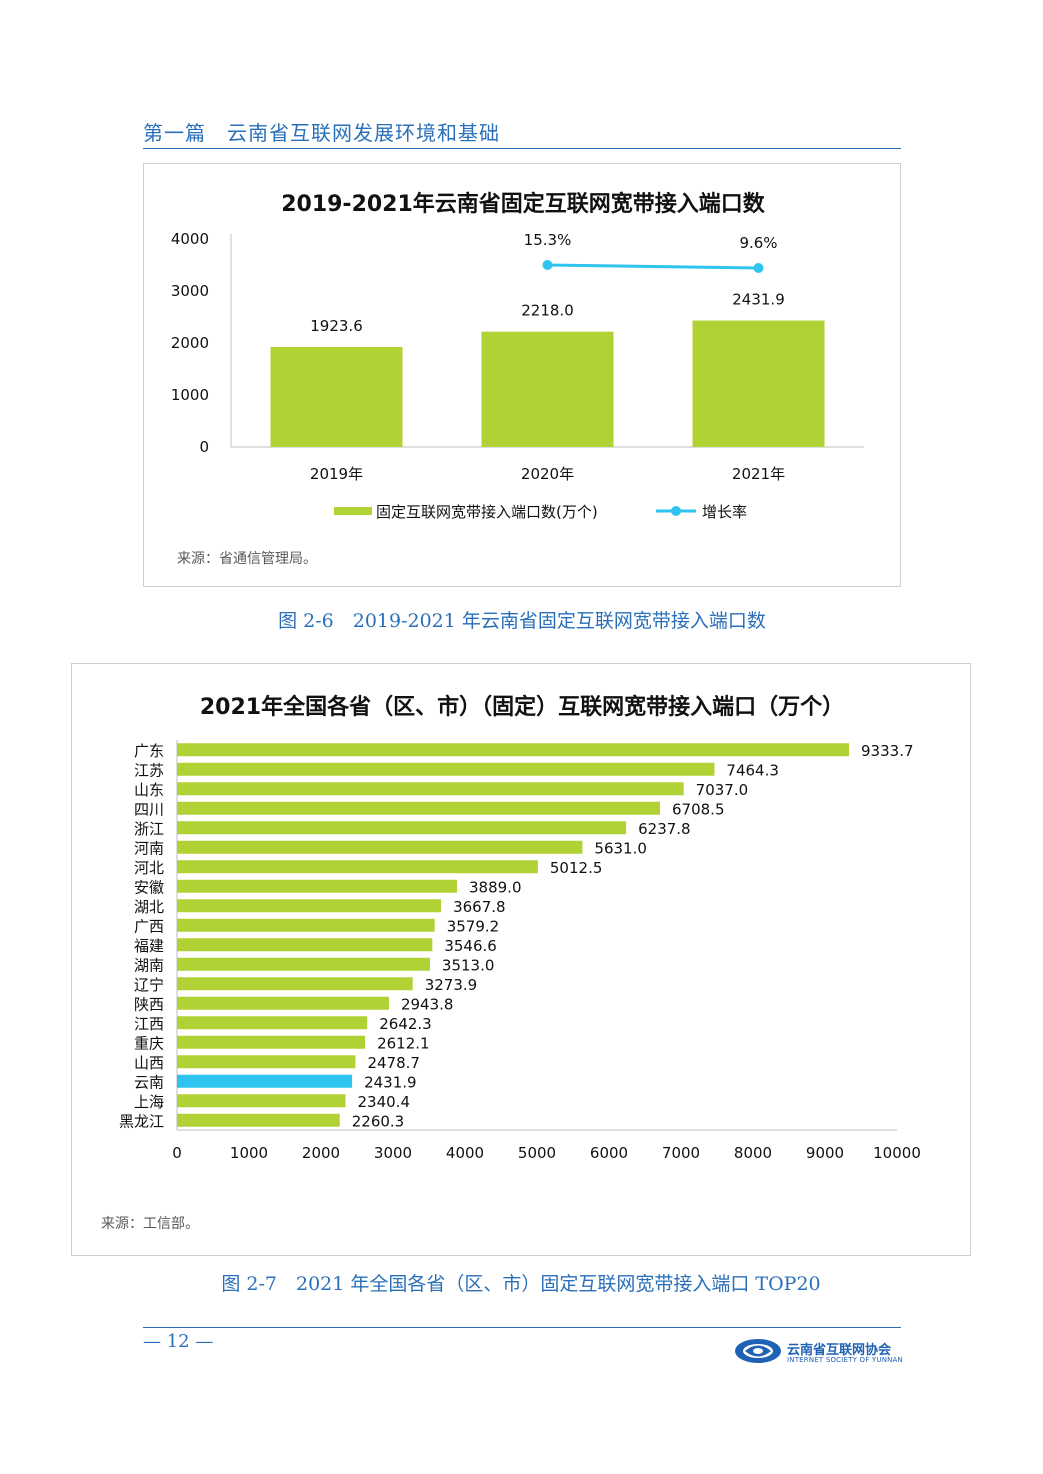 This screenshot has height=1474, width=1043. I want to click on bar-data-label: 7464.3, so click(752, 770).